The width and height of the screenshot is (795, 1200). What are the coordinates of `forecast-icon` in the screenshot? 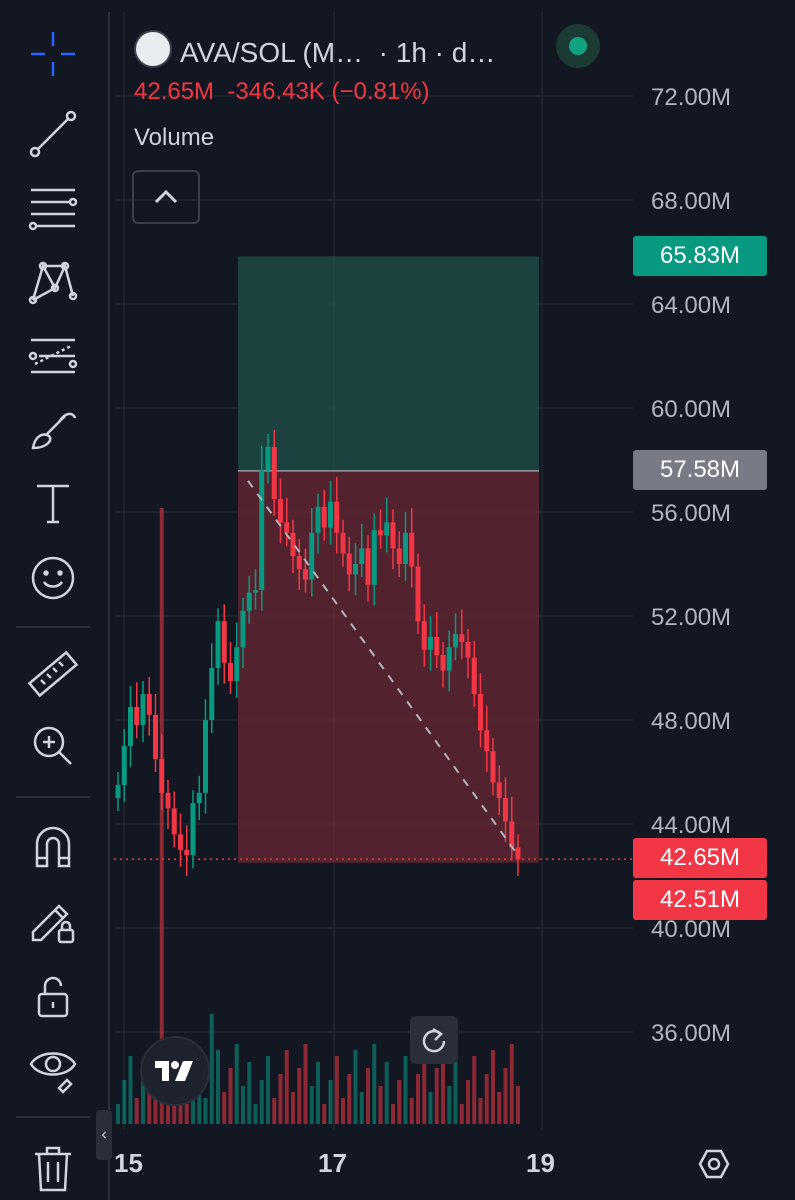 It's located at (53, 356).